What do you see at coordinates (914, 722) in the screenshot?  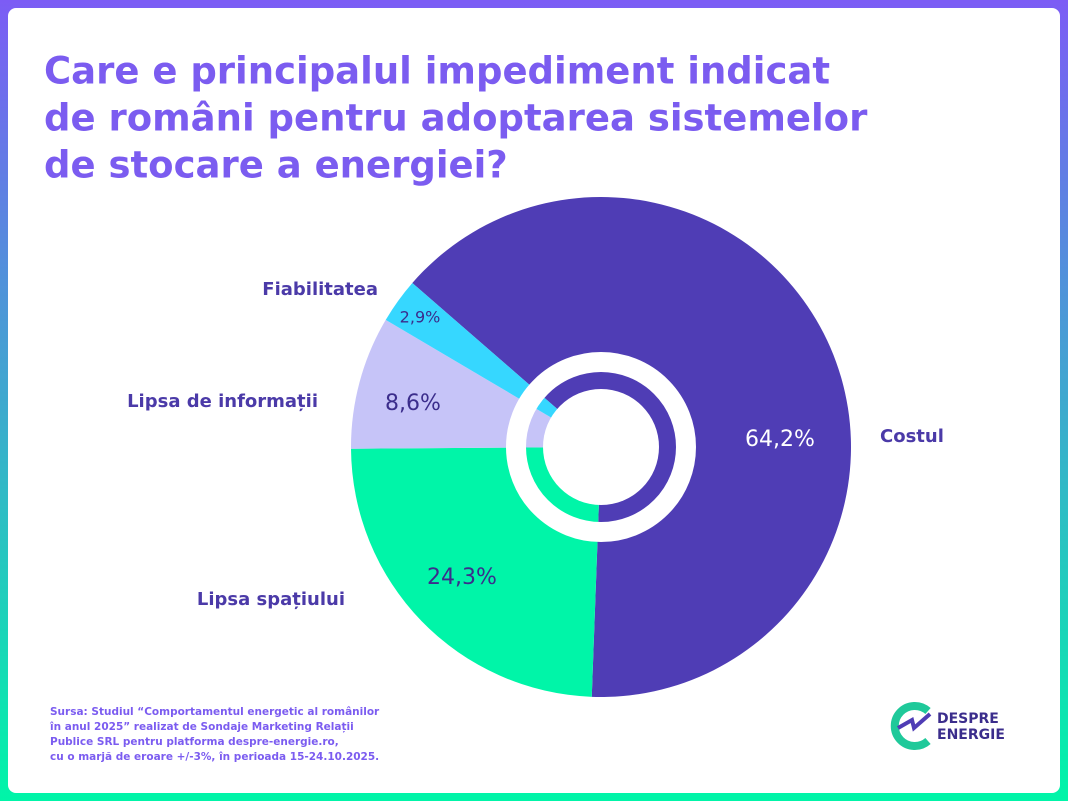 I see `logo-bolt` at bounding box center [914, 722].